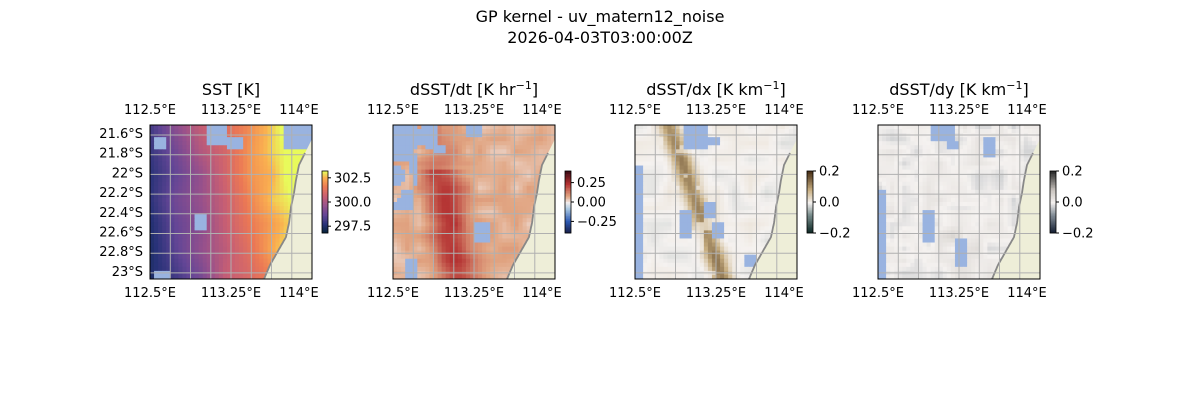  I want to click on colorbar-tick-label: 302.5, so click(352, 178).